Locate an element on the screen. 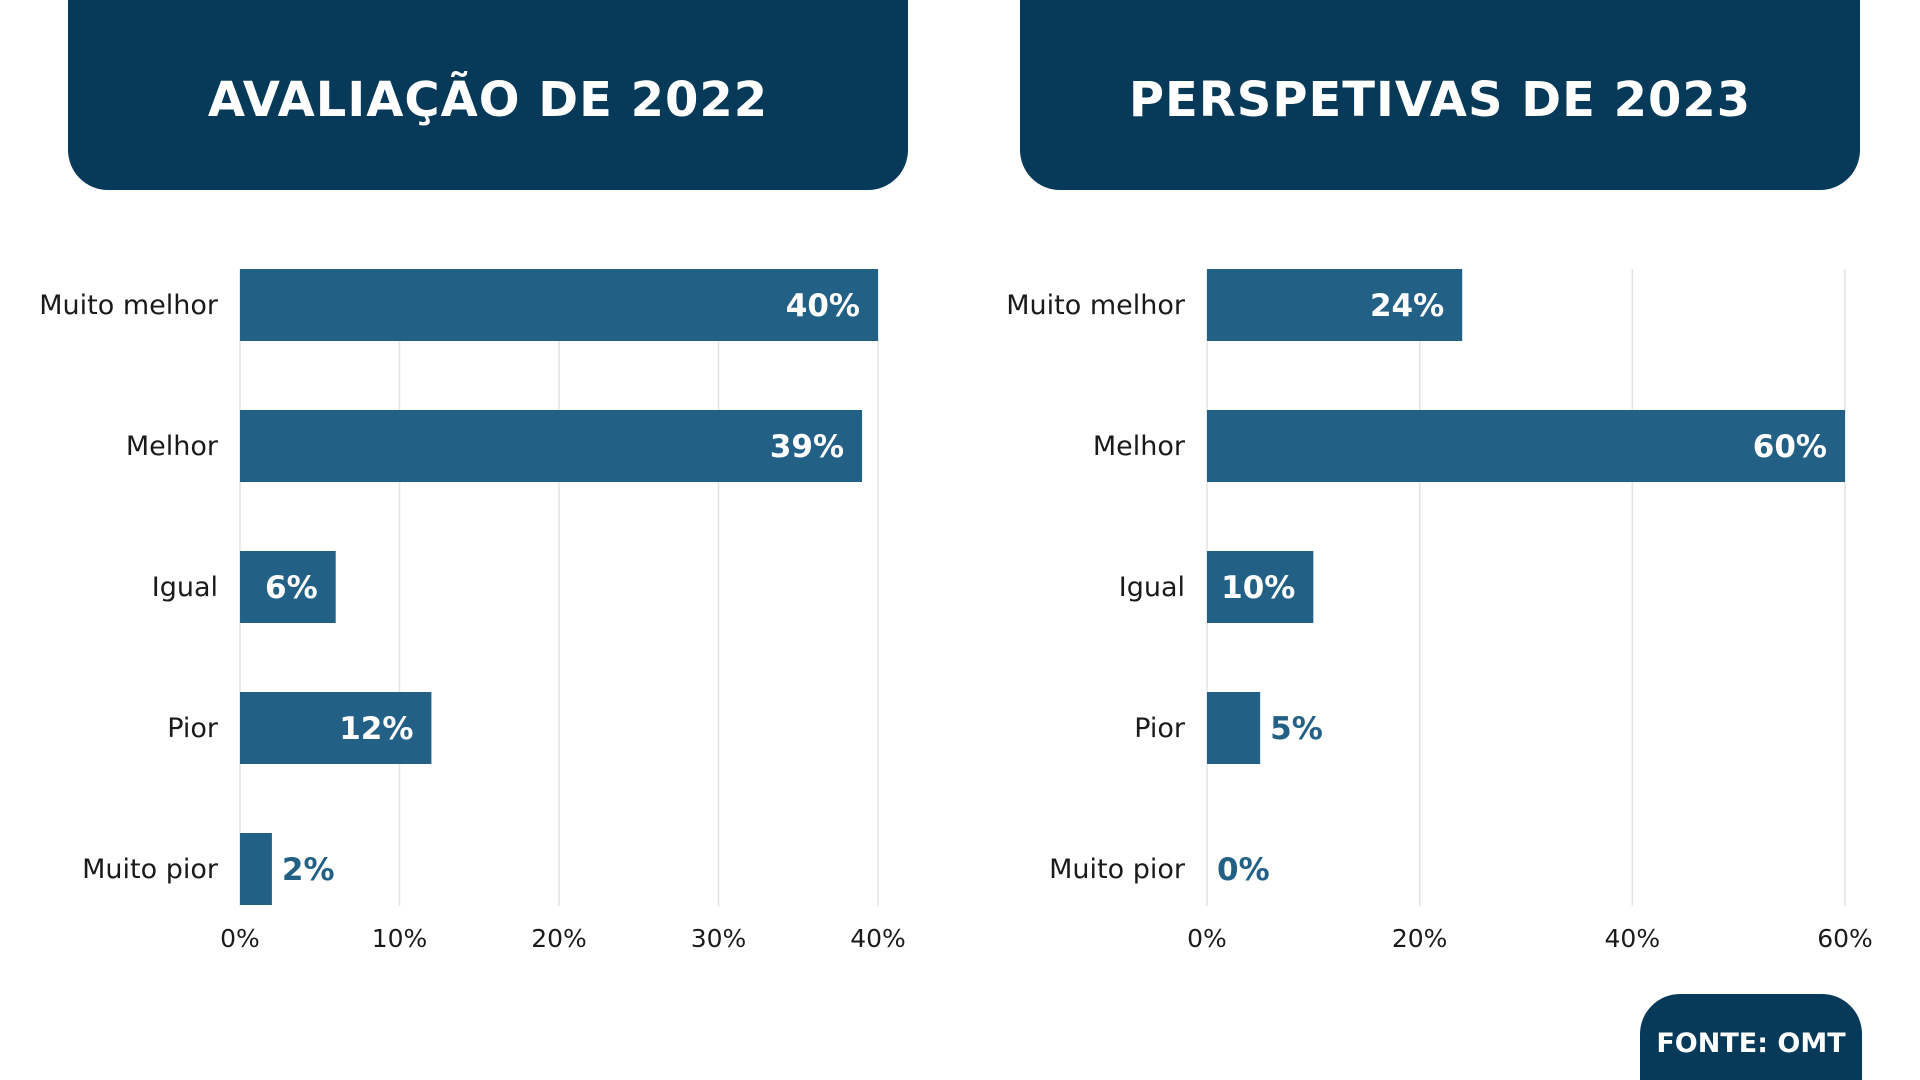 This screenshot has height=1080, width=1920. left-value-label-0: 40% is located at coordinates (823, 306).